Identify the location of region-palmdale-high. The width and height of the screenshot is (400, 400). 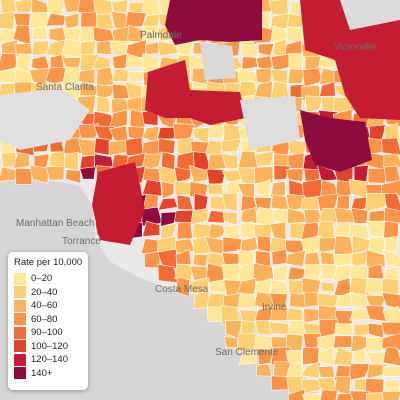
(195, 92).